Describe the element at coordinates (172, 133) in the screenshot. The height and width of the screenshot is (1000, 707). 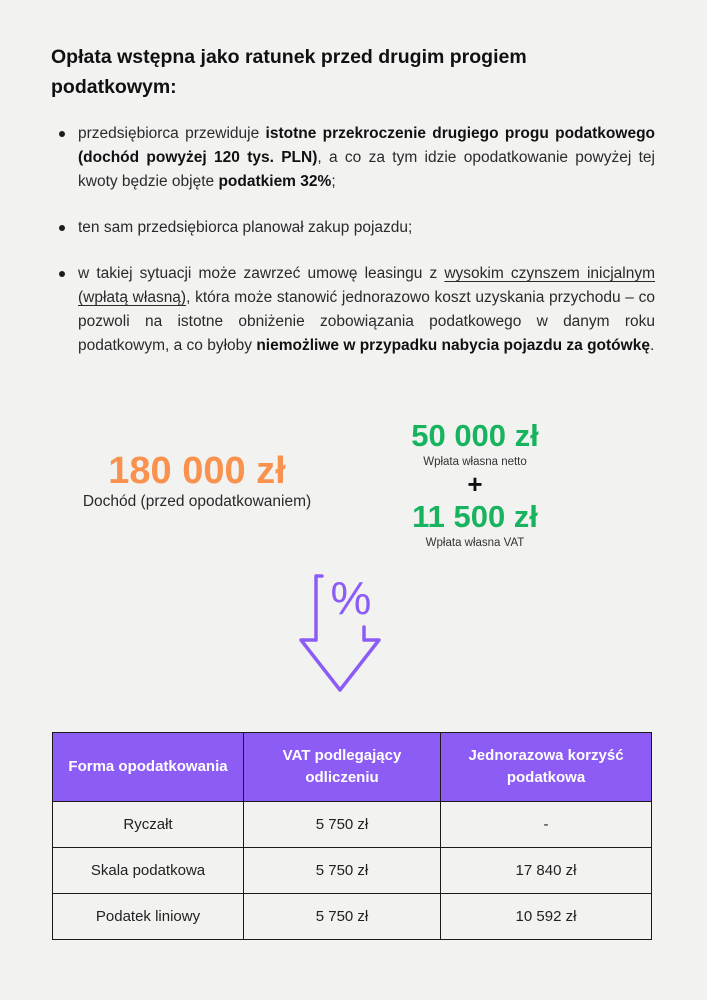
I see `bullet-text: przedsiębiorca przewiduje` at that location.